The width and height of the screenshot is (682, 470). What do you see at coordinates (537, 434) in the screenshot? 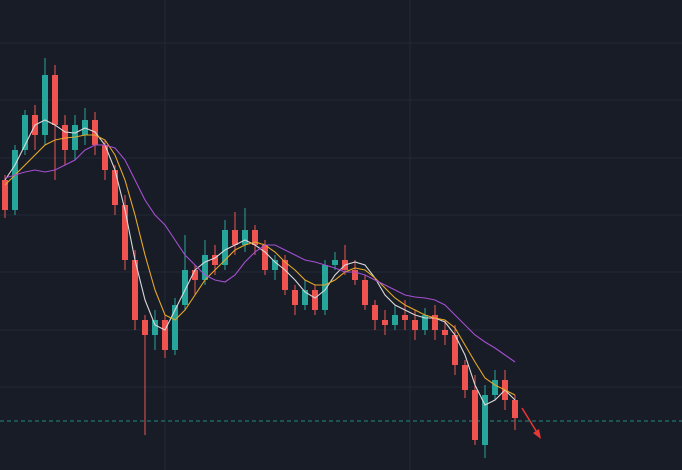
I see `arrow-head` at bounding box center [537, 434].